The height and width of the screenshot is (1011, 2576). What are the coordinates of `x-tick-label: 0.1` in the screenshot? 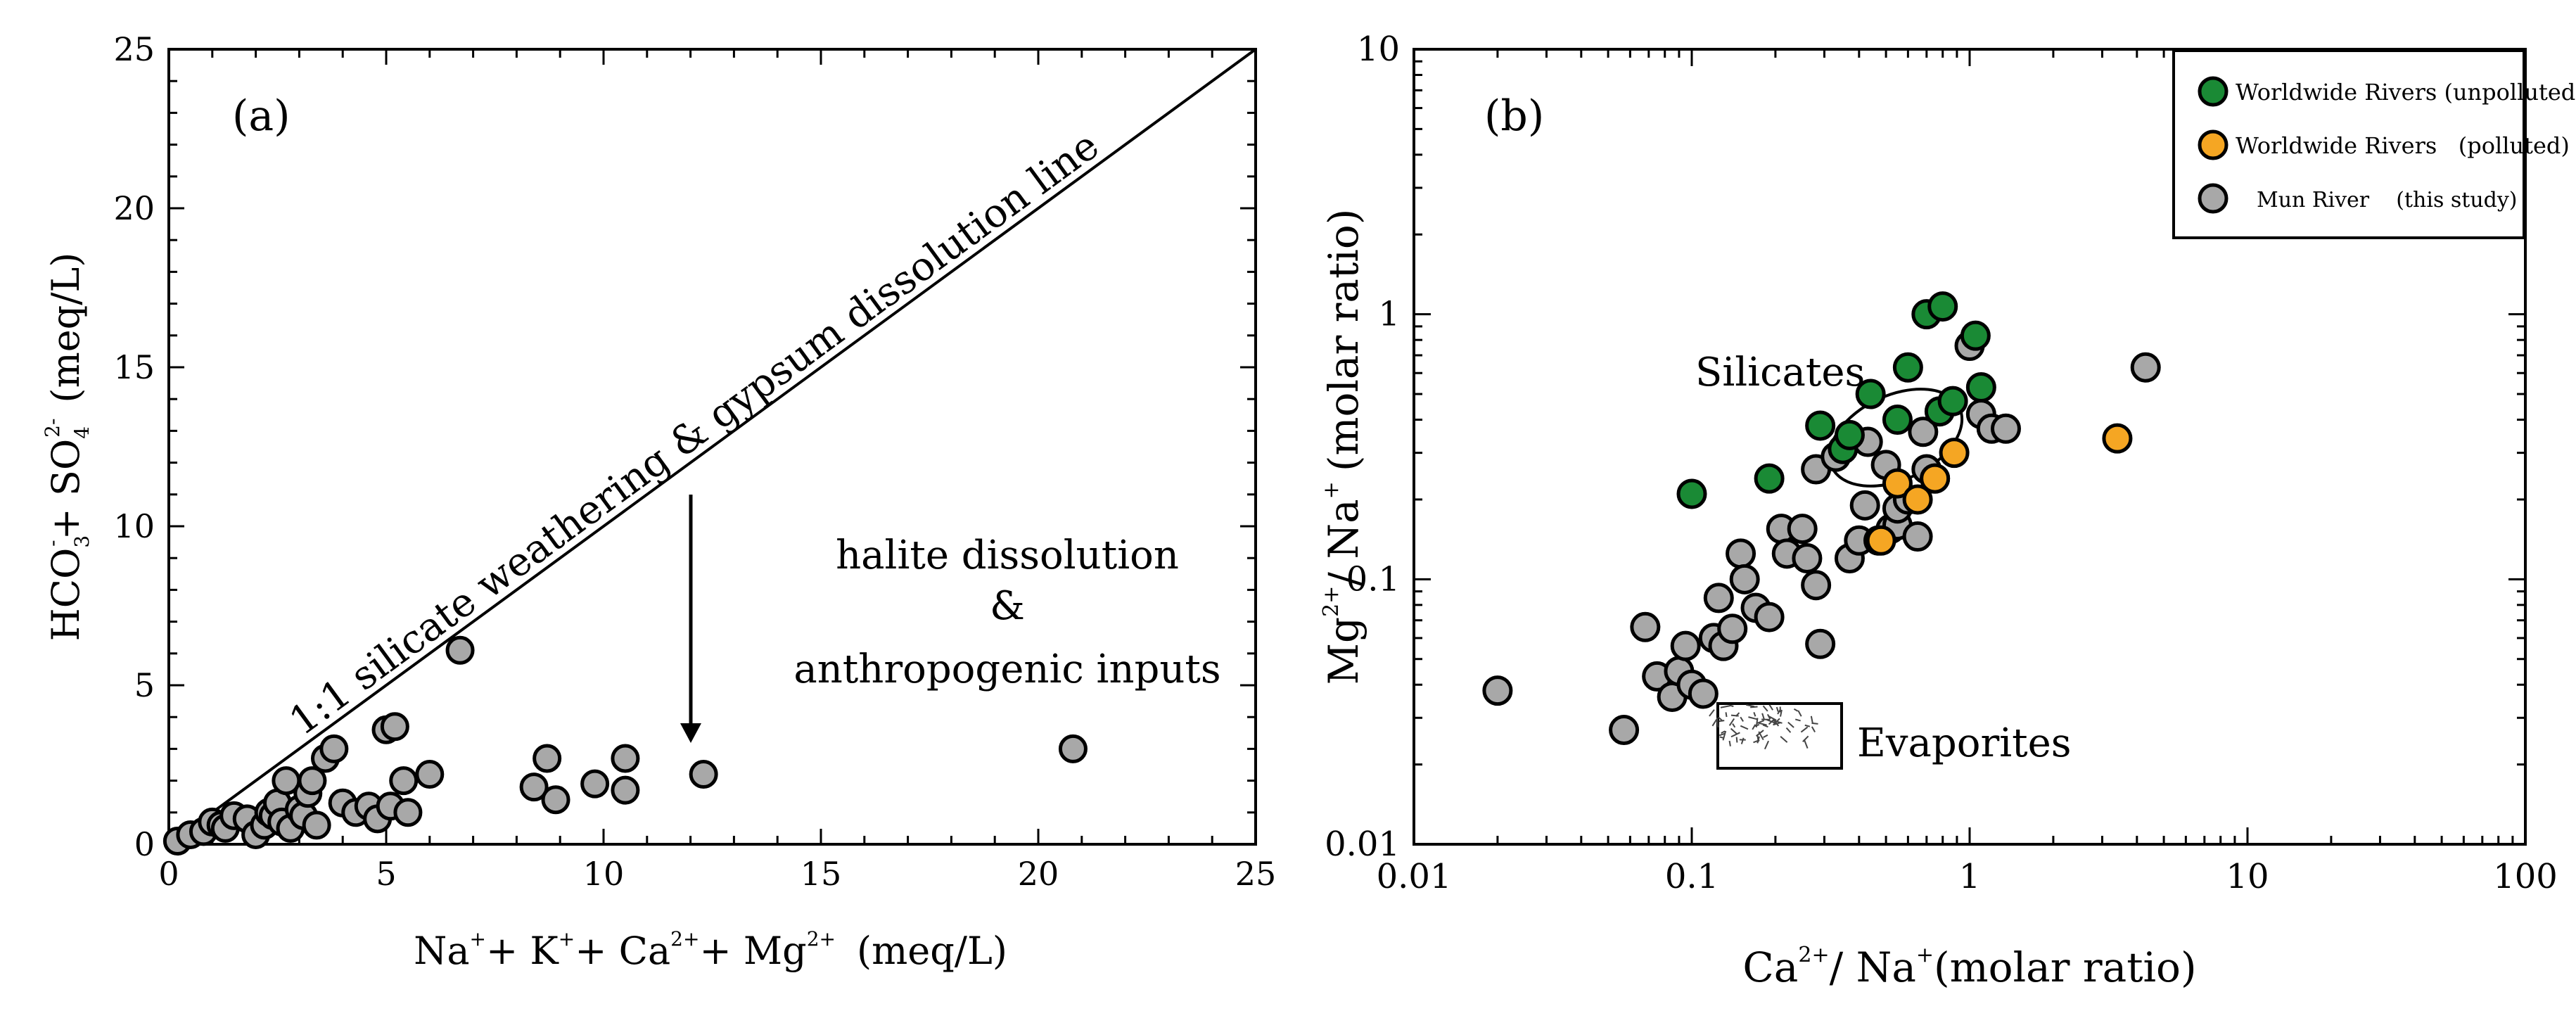 It's located at (1692, 876).